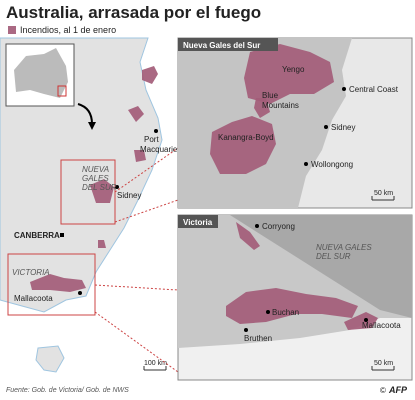 This screenshot has width=415, height=400. Describe the element at coordinates (280, 105) in the screenshot. I see `label: Mountains` at that location.